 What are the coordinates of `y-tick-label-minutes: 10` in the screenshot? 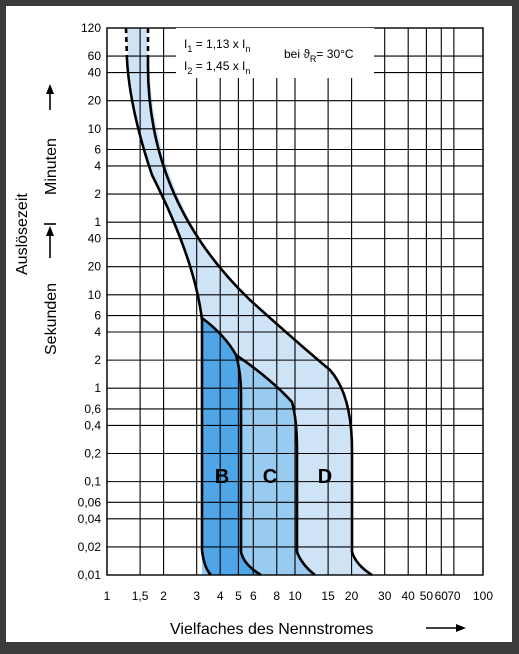 It's located at (95, 129).